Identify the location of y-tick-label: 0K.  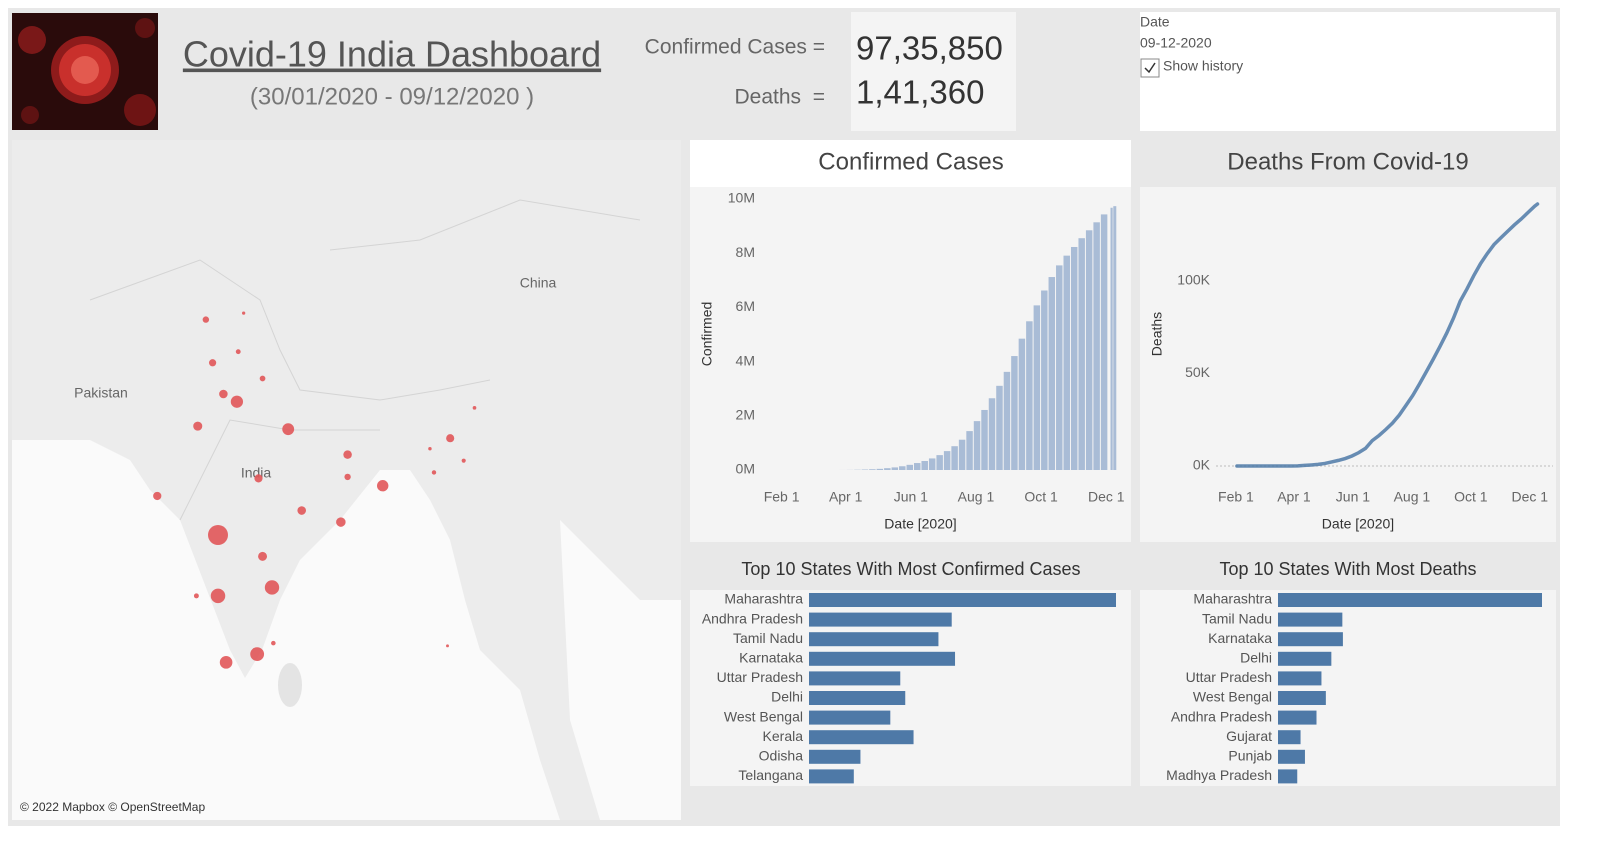
(1202, 465).